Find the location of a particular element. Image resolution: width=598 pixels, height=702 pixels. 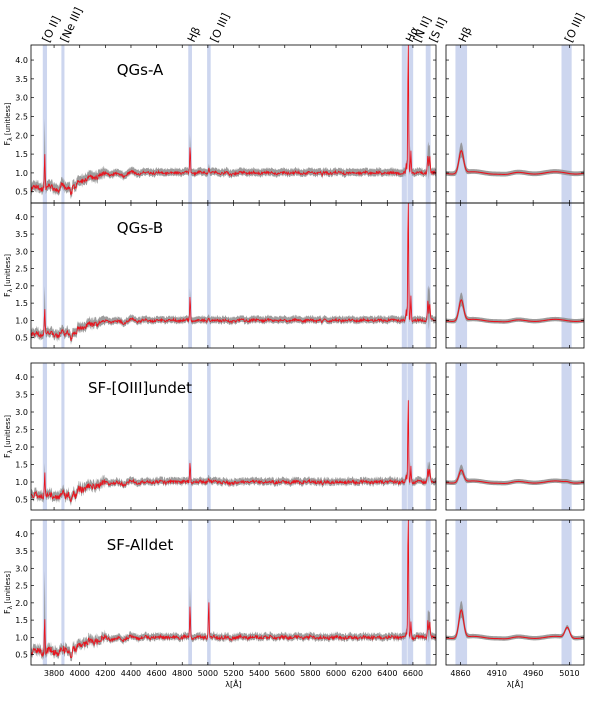

main-1-median-spectrum is located at coordinates (233, 272).